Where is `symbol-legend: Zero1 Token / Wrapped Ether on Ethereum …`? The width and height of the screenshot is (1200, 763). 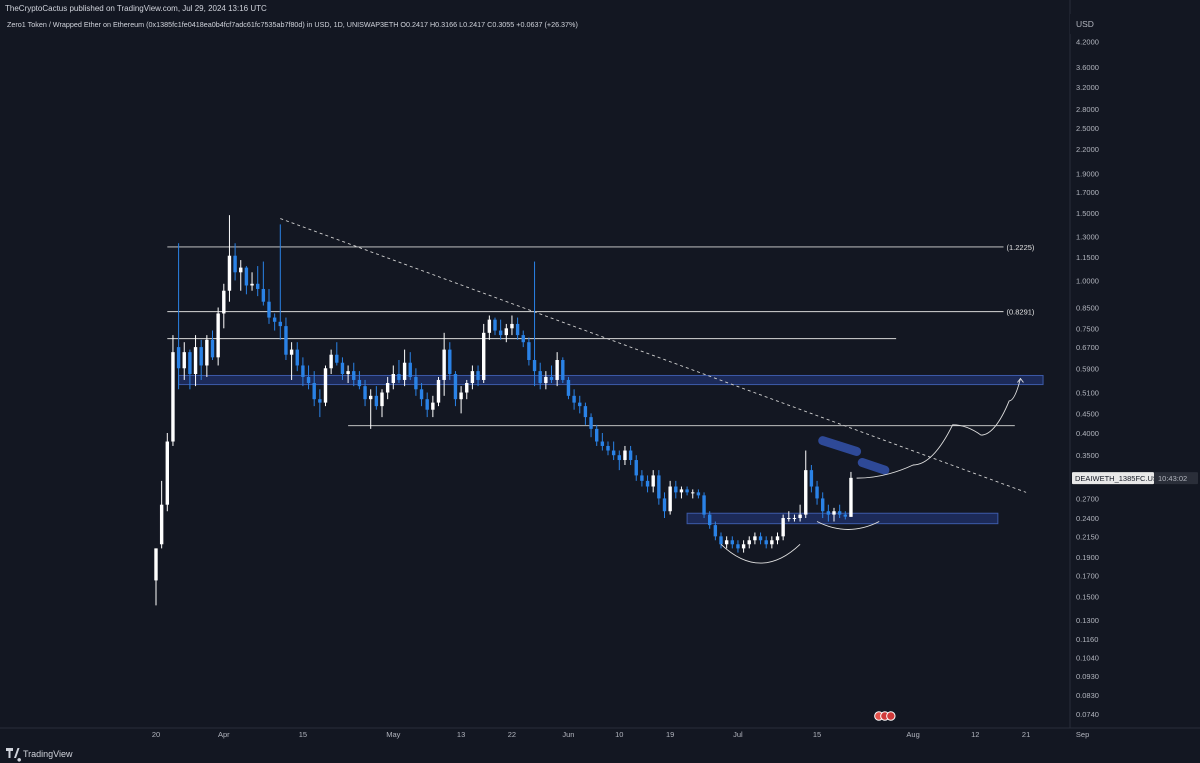 symbol-legend: Zero1 Token / Wrapped Ether on Ethereum … is located at coordinates (292, 24).